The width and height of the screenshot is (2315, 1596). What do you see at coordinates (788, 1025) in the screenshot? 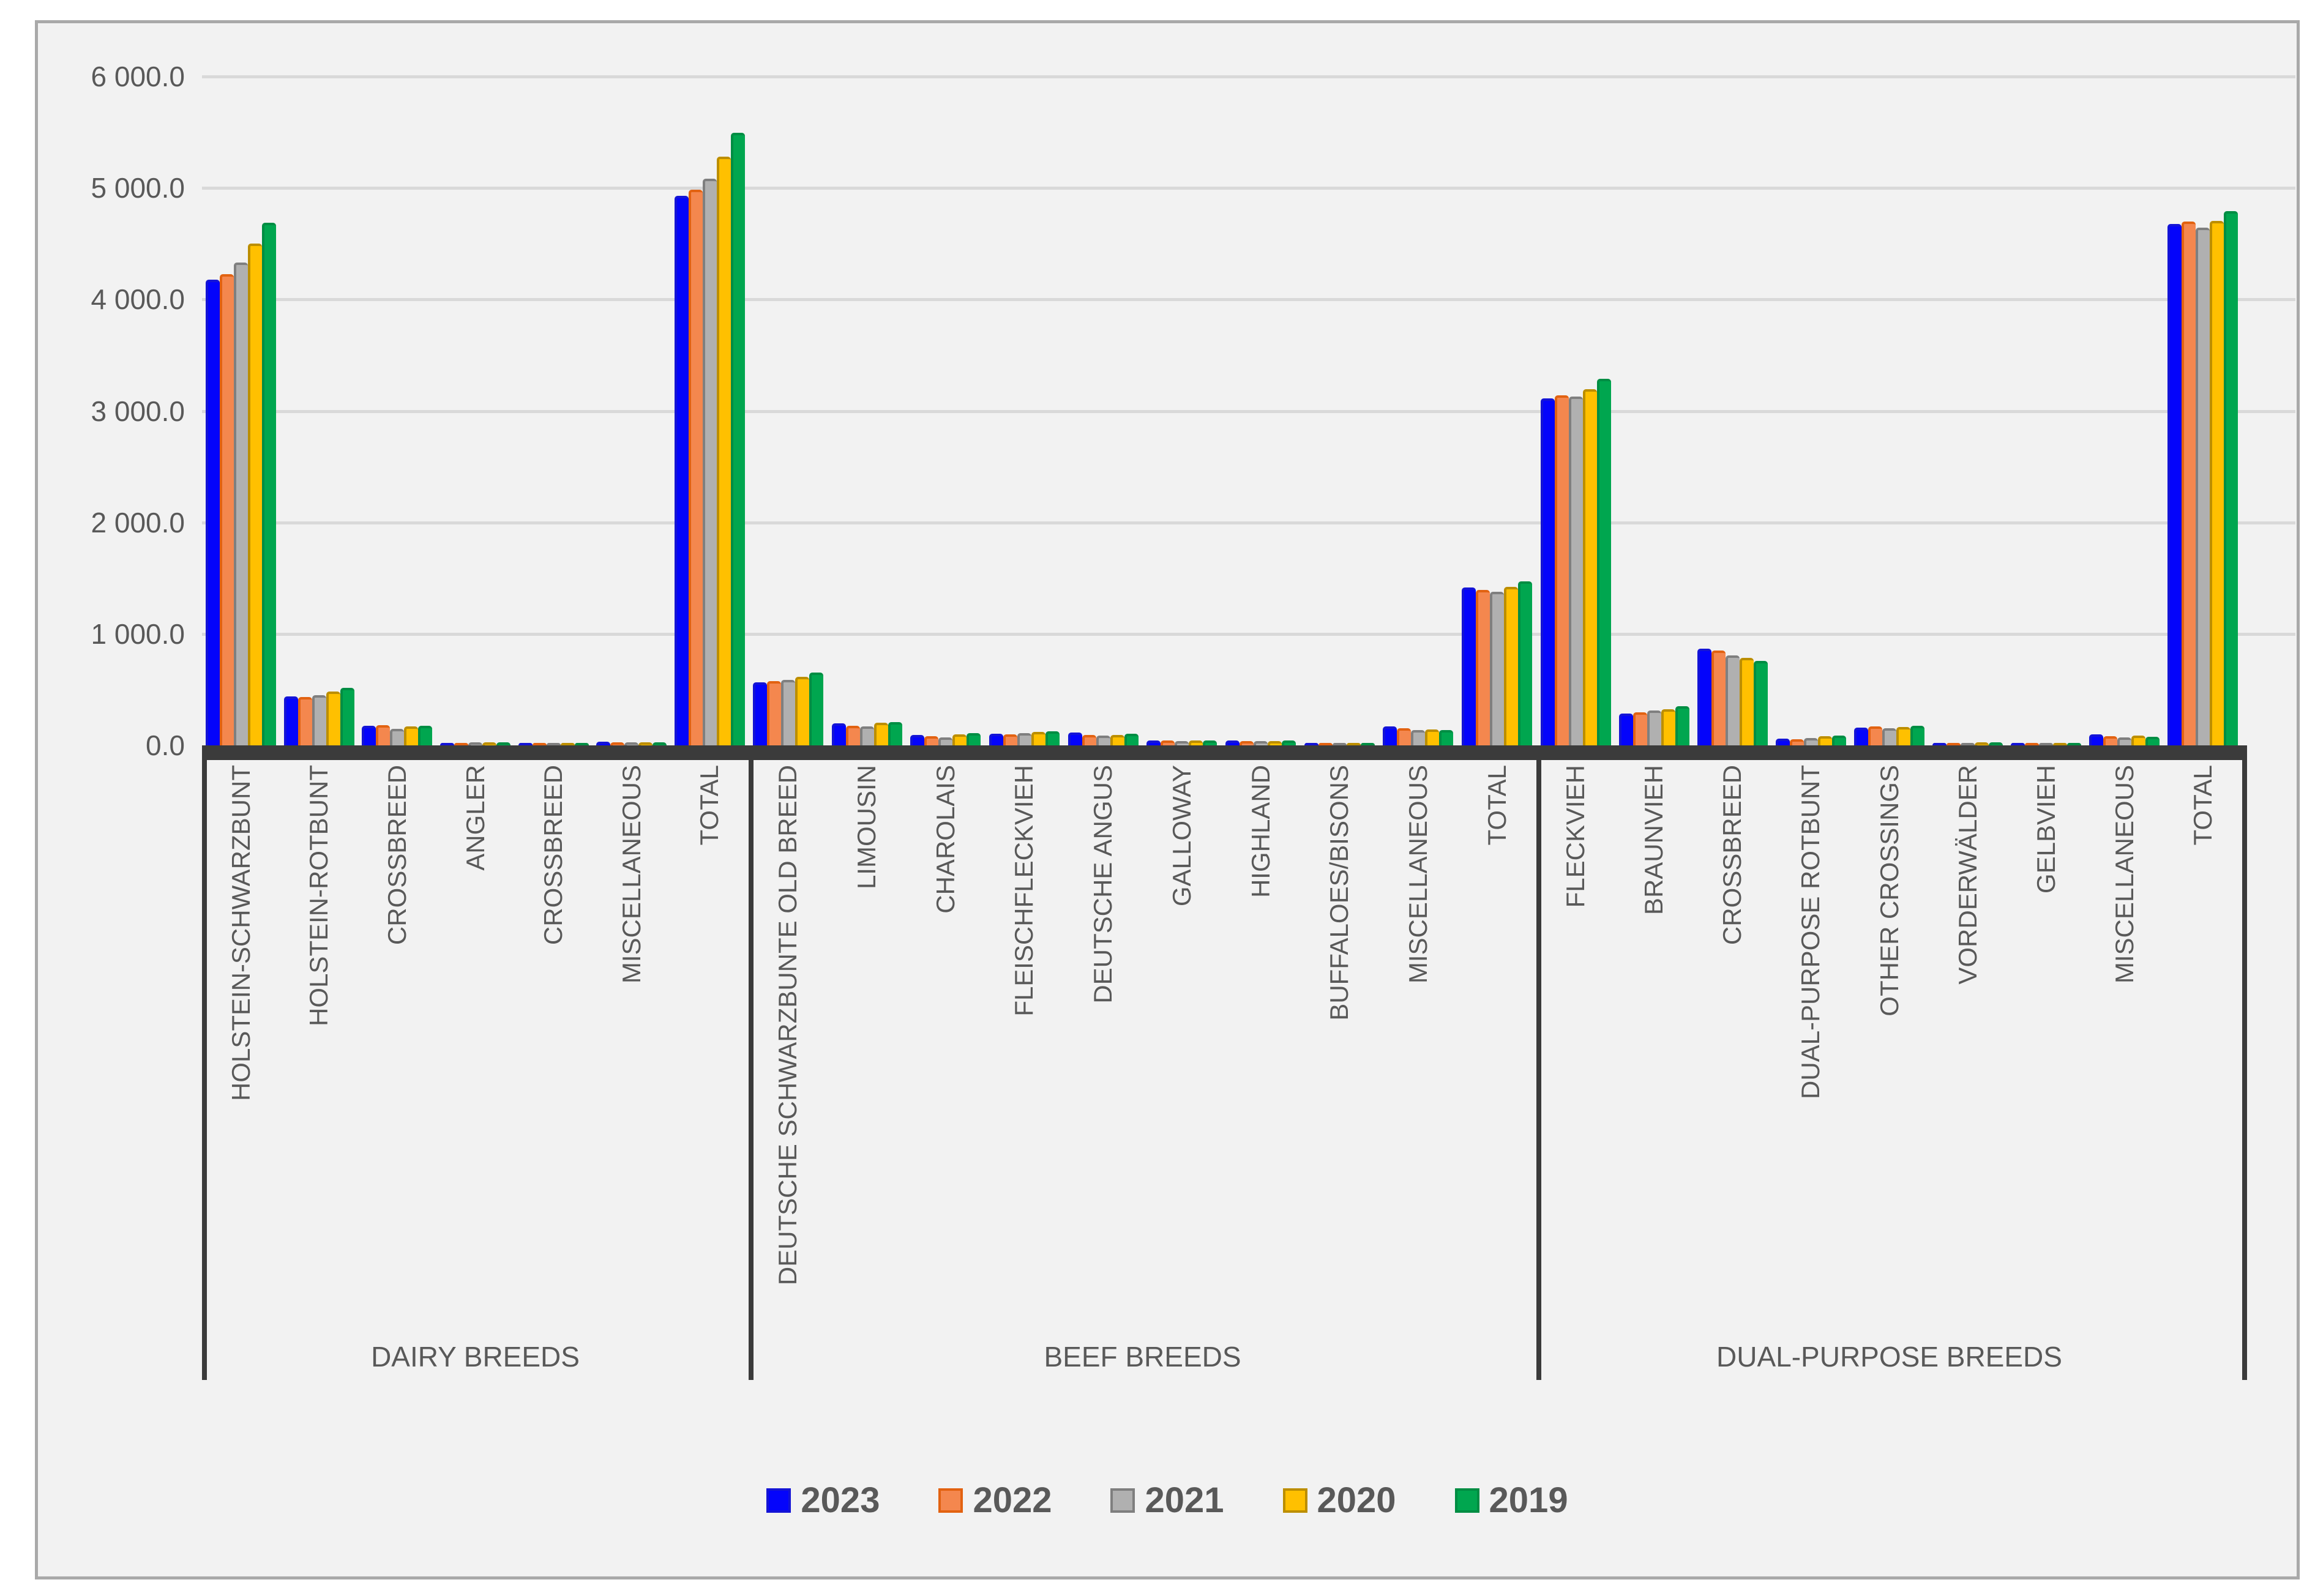
I see `category-label: DEUTSCHE SCHWARZBUNTE OLD BREED` at bounding box center [788, 1025].